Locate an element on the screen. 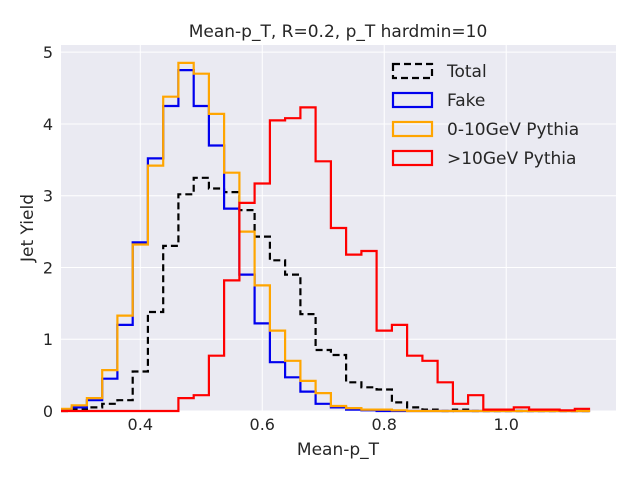 This screenshot has height=480, width=640. y-tick-label: 5 is located at coordinates (48, 52).